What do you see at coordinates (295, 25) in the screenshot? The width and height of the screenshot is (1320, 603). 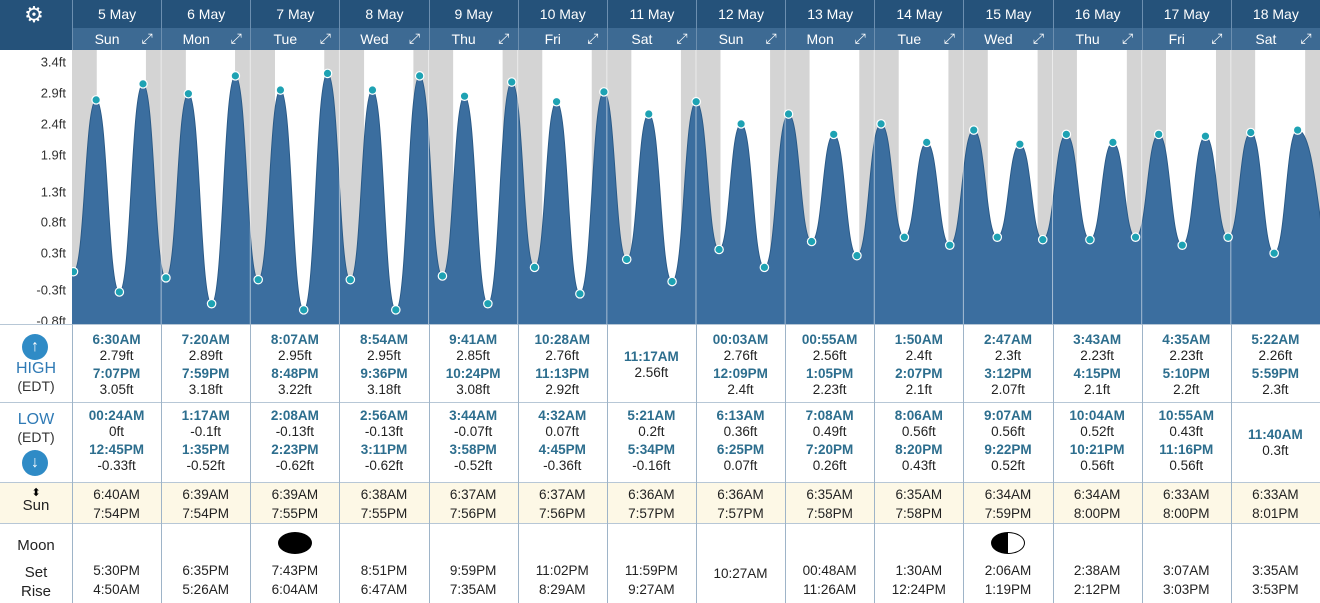 I see `day-column-header: 7 May Tue ⤢` at bounding box center [295, 25].